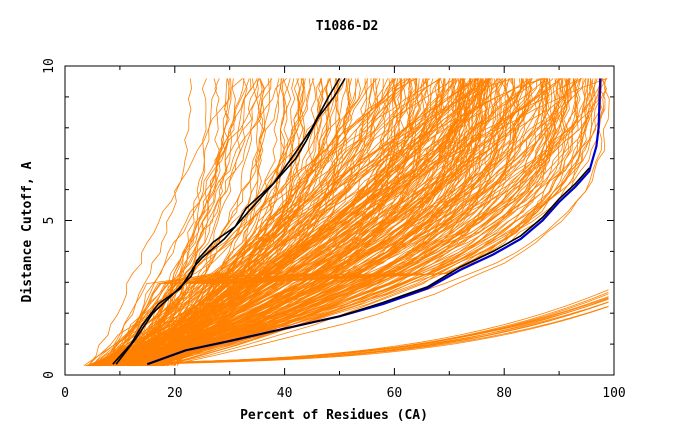 The width and height of the screenshot is (680, 440). I want to click on x-axis-title: Percent of Residues (CA), so click(334, 415).